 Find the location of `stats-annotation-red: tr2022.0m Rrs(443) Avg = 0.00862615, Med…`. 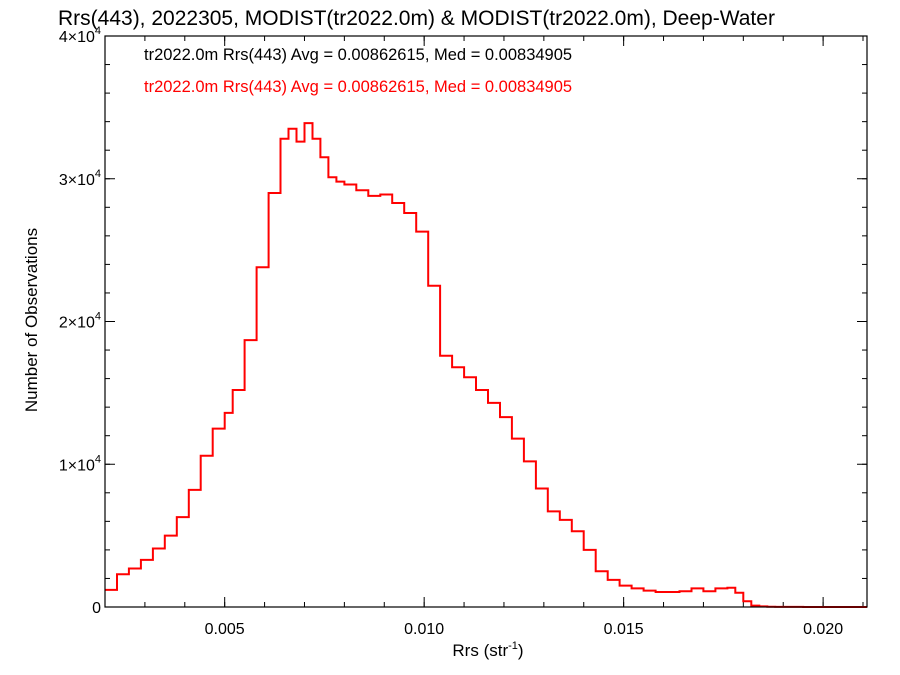

stats-annotation-red: tr2022.0m Rrs(443) Avg = 0.00862615, Med… is located at coordinates (358, 87).